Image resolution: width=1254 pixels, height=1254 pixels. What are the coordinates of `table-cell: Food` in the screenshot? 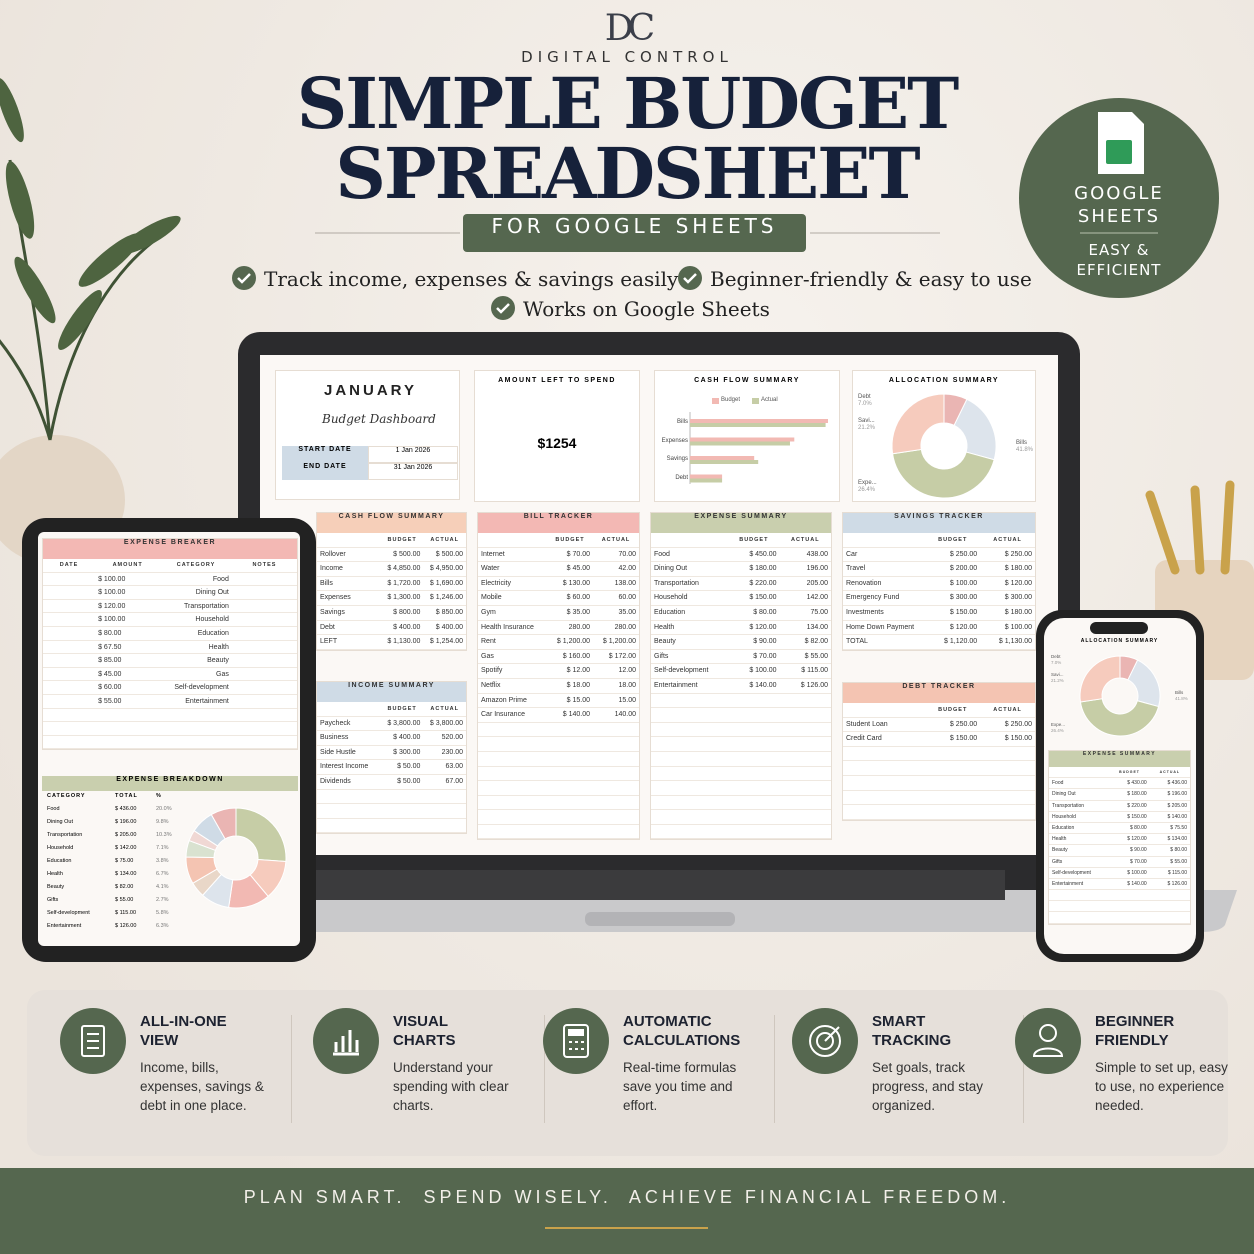 It's located at (1079, 784).